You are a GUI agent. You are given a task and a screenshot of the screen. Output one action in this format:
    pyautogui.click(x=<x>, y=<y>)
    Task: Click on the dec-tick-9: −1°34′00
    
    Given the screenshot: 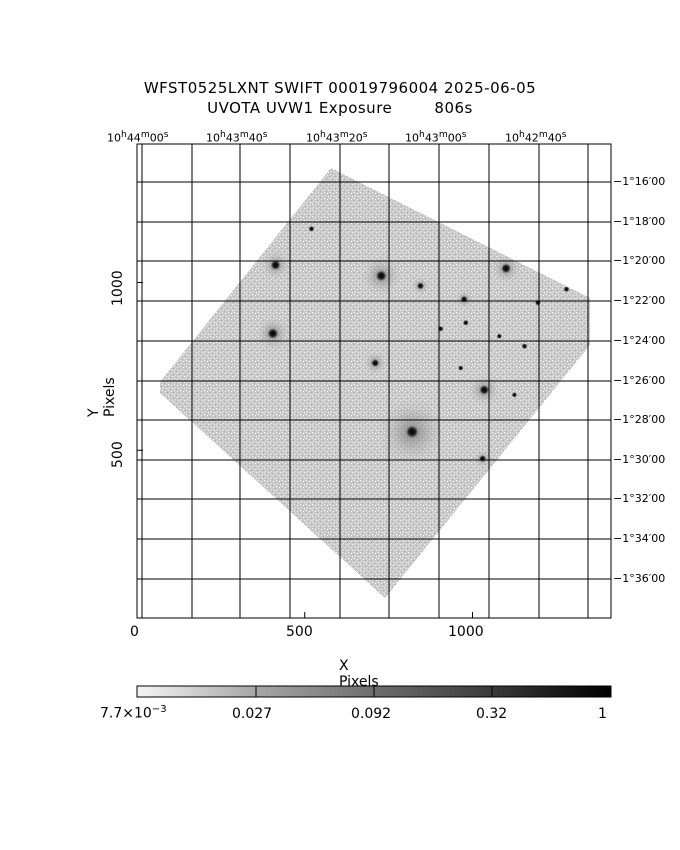 What is the action you would take?
    pyautogui.click(x=639, y=538)
    